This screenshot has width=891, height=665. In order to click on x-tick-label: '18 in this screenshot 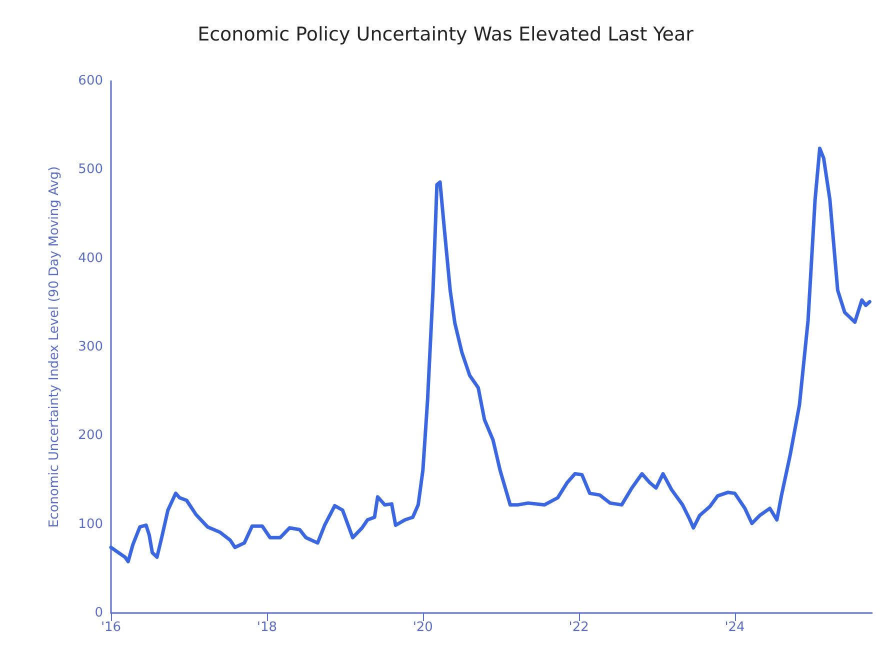, I will do `click(267, 627)`.